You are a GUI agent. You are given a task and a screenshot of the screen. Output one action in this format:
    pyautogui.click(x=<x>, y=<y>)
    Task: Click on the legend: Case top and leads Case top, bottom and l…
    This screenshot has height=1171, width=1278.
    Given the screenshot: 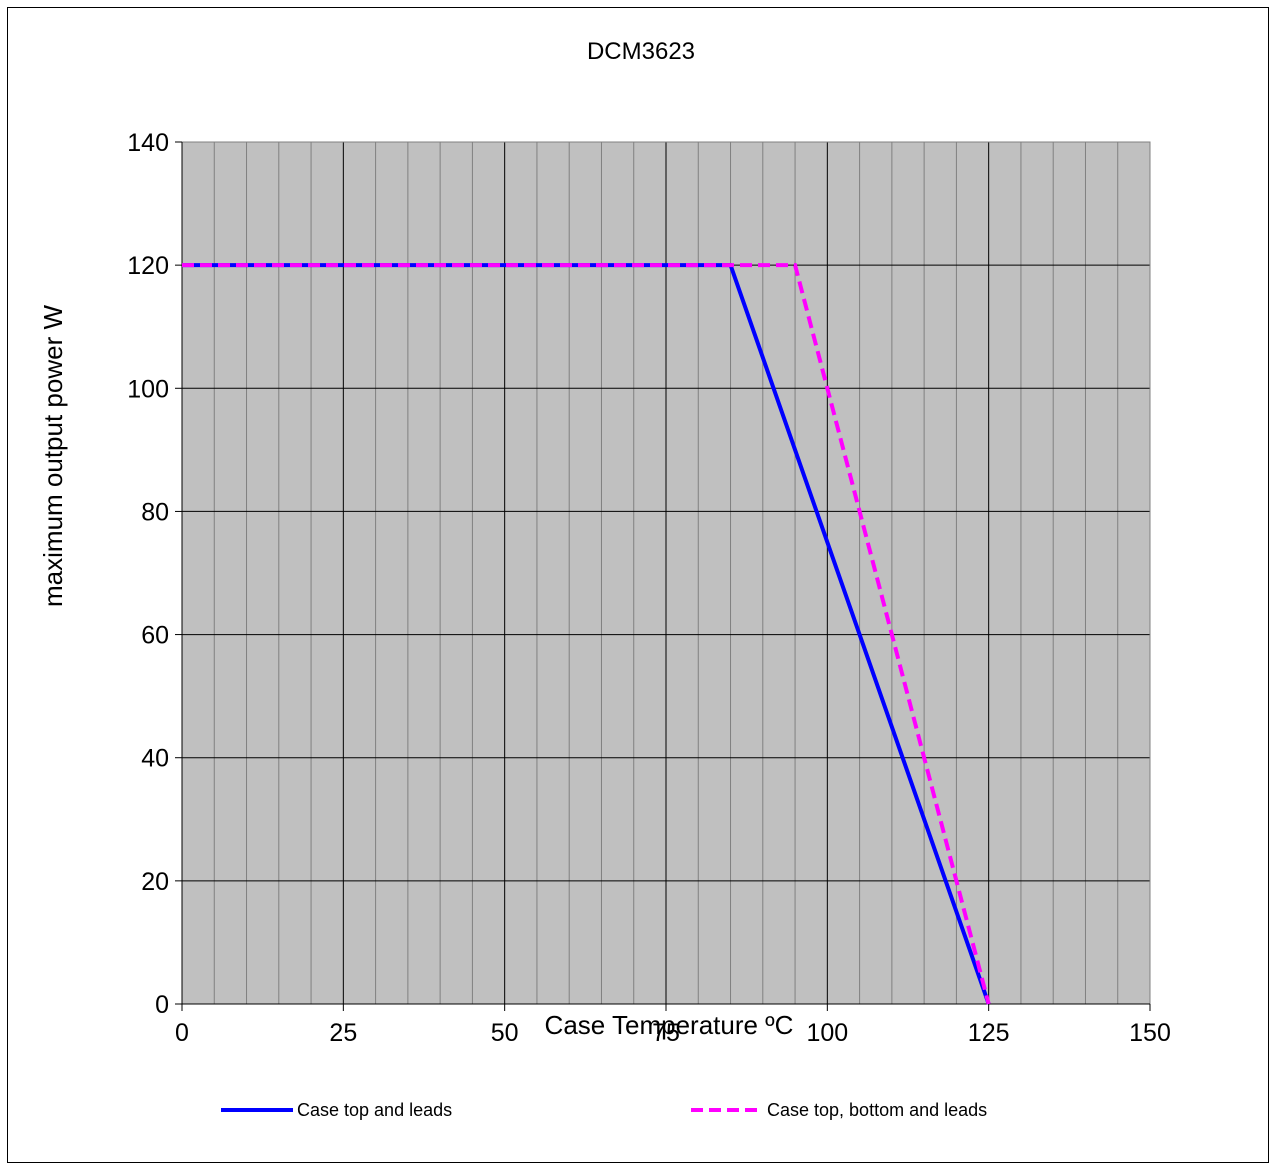 What is the action you would take?
    pyautogui.click(x=604, y=1110)
    